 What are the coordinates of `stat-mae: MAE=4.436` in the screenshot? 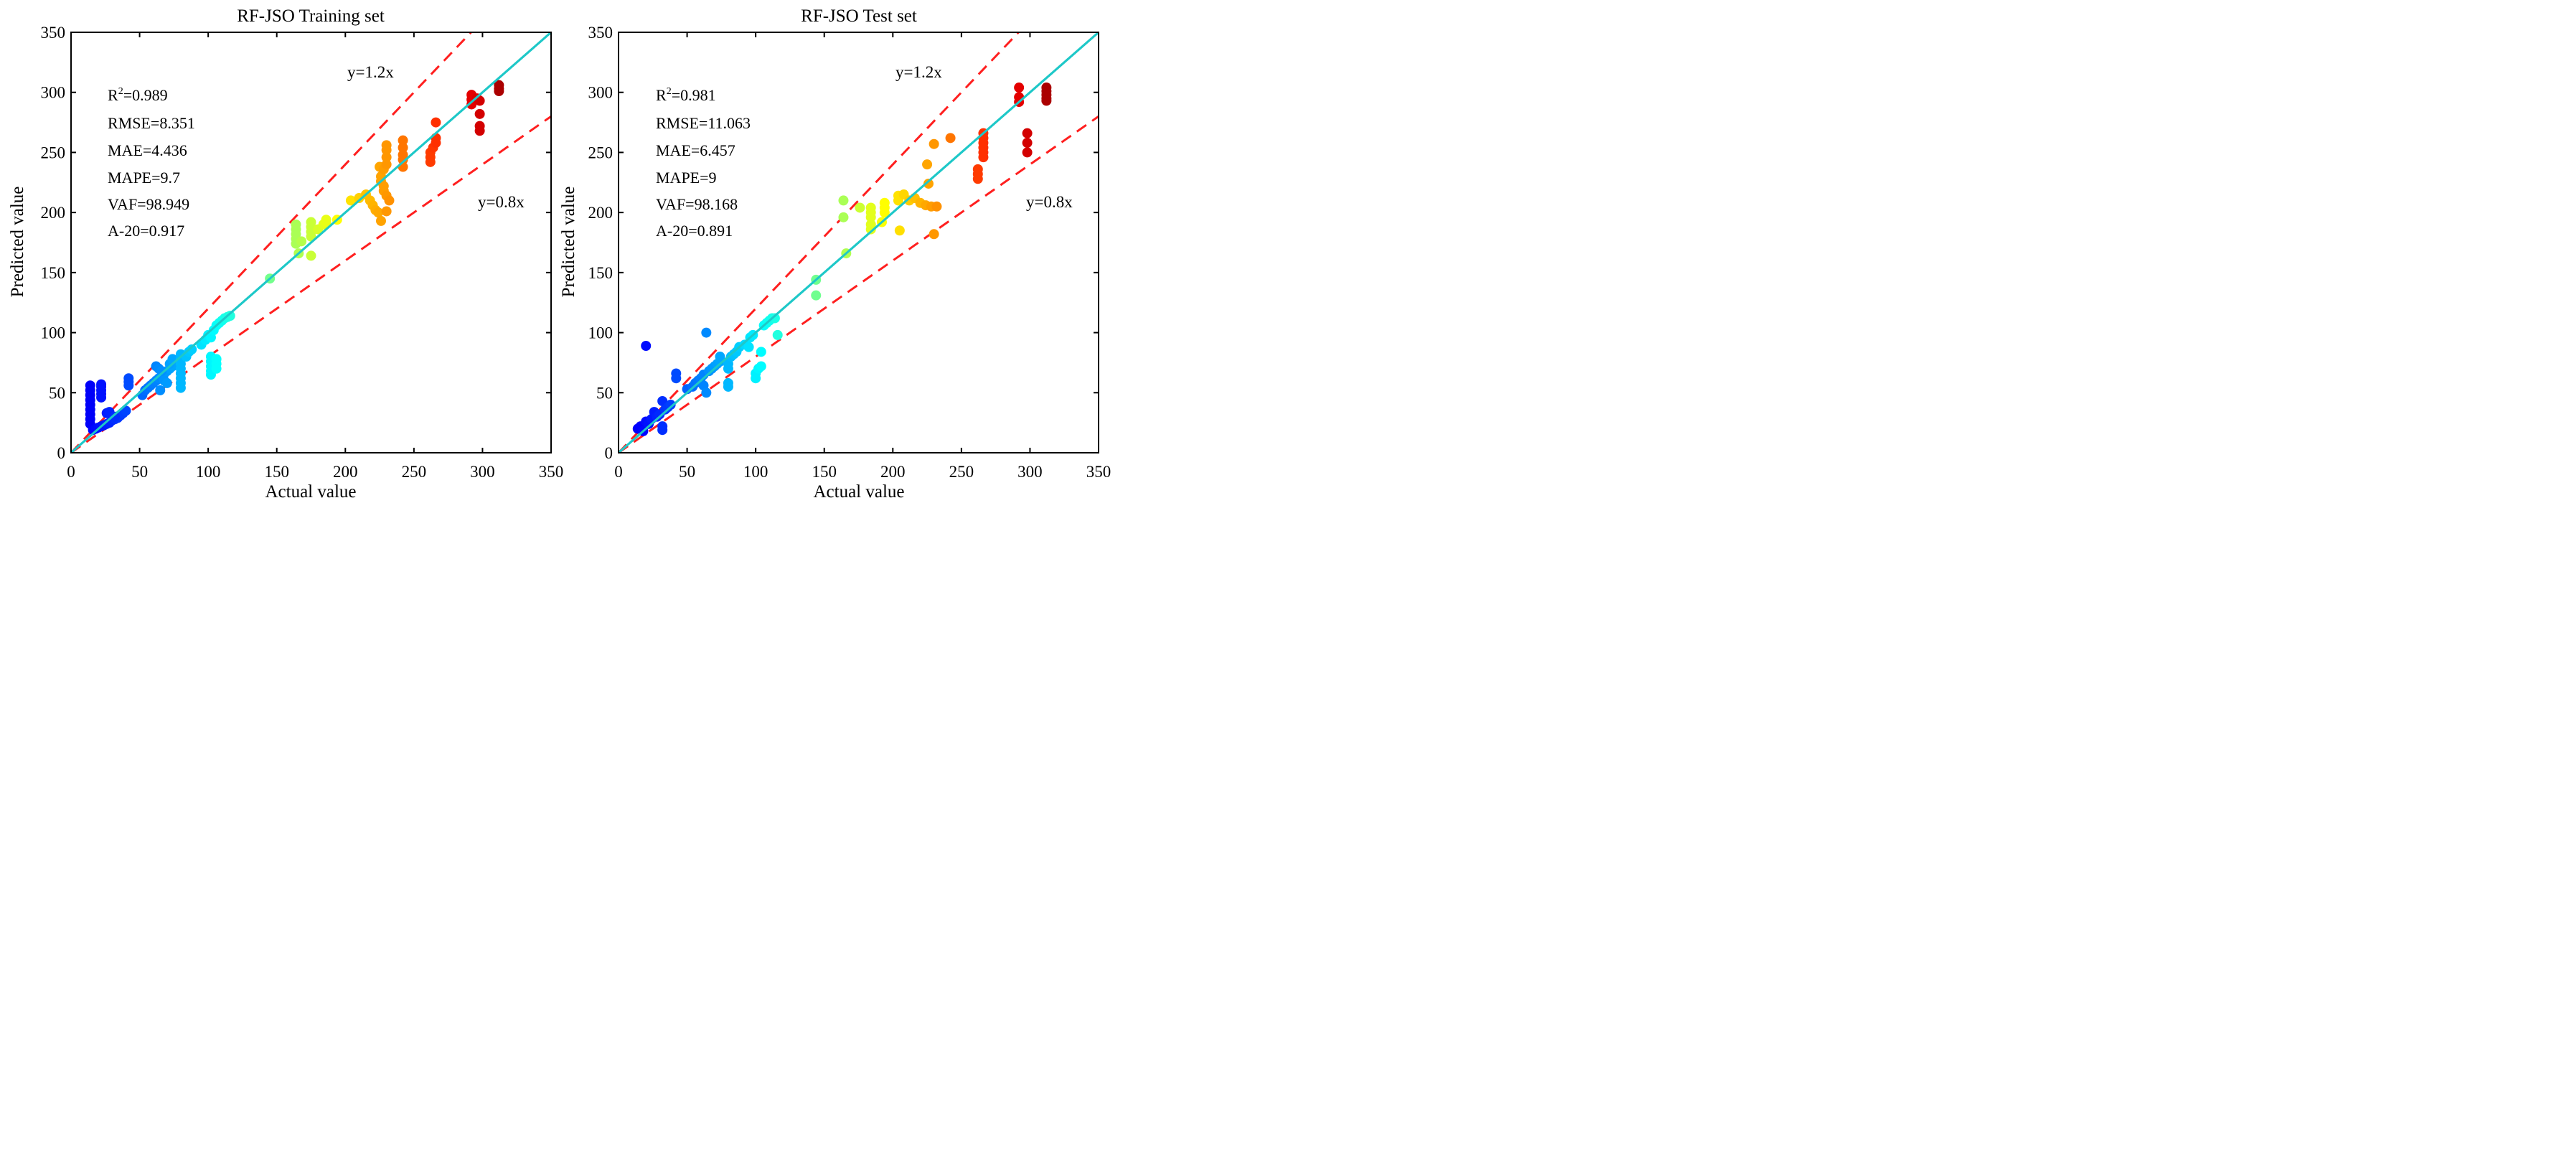 It's located at (147, 150).